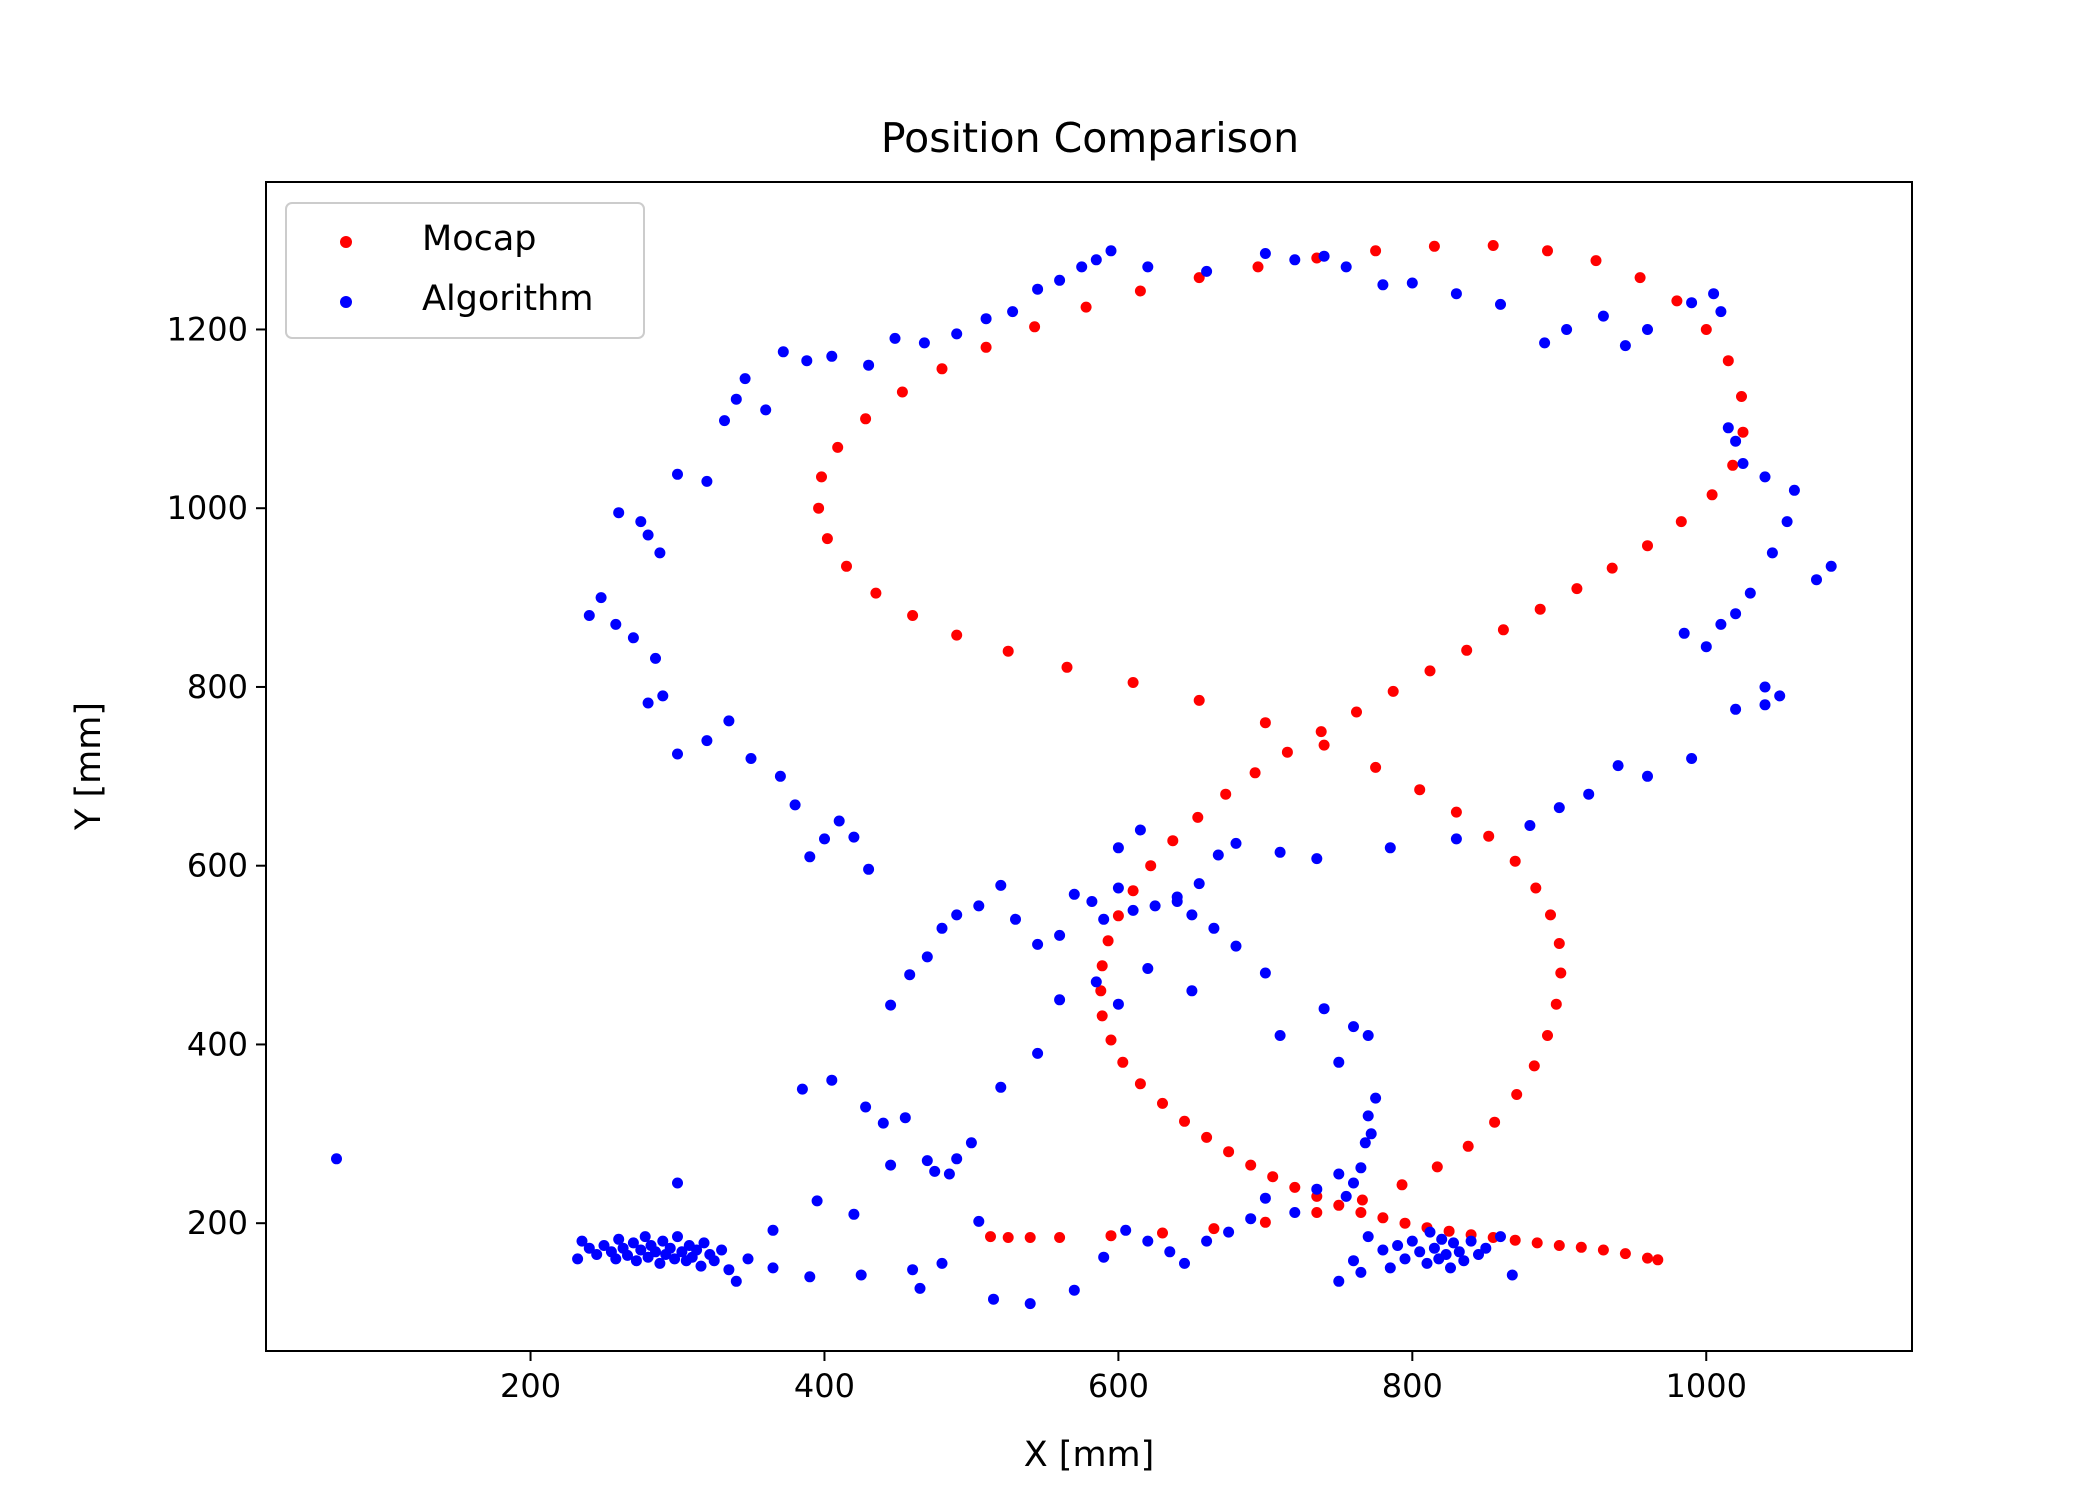  I want to click on y-tick-label: 400, so click(217, 1044).